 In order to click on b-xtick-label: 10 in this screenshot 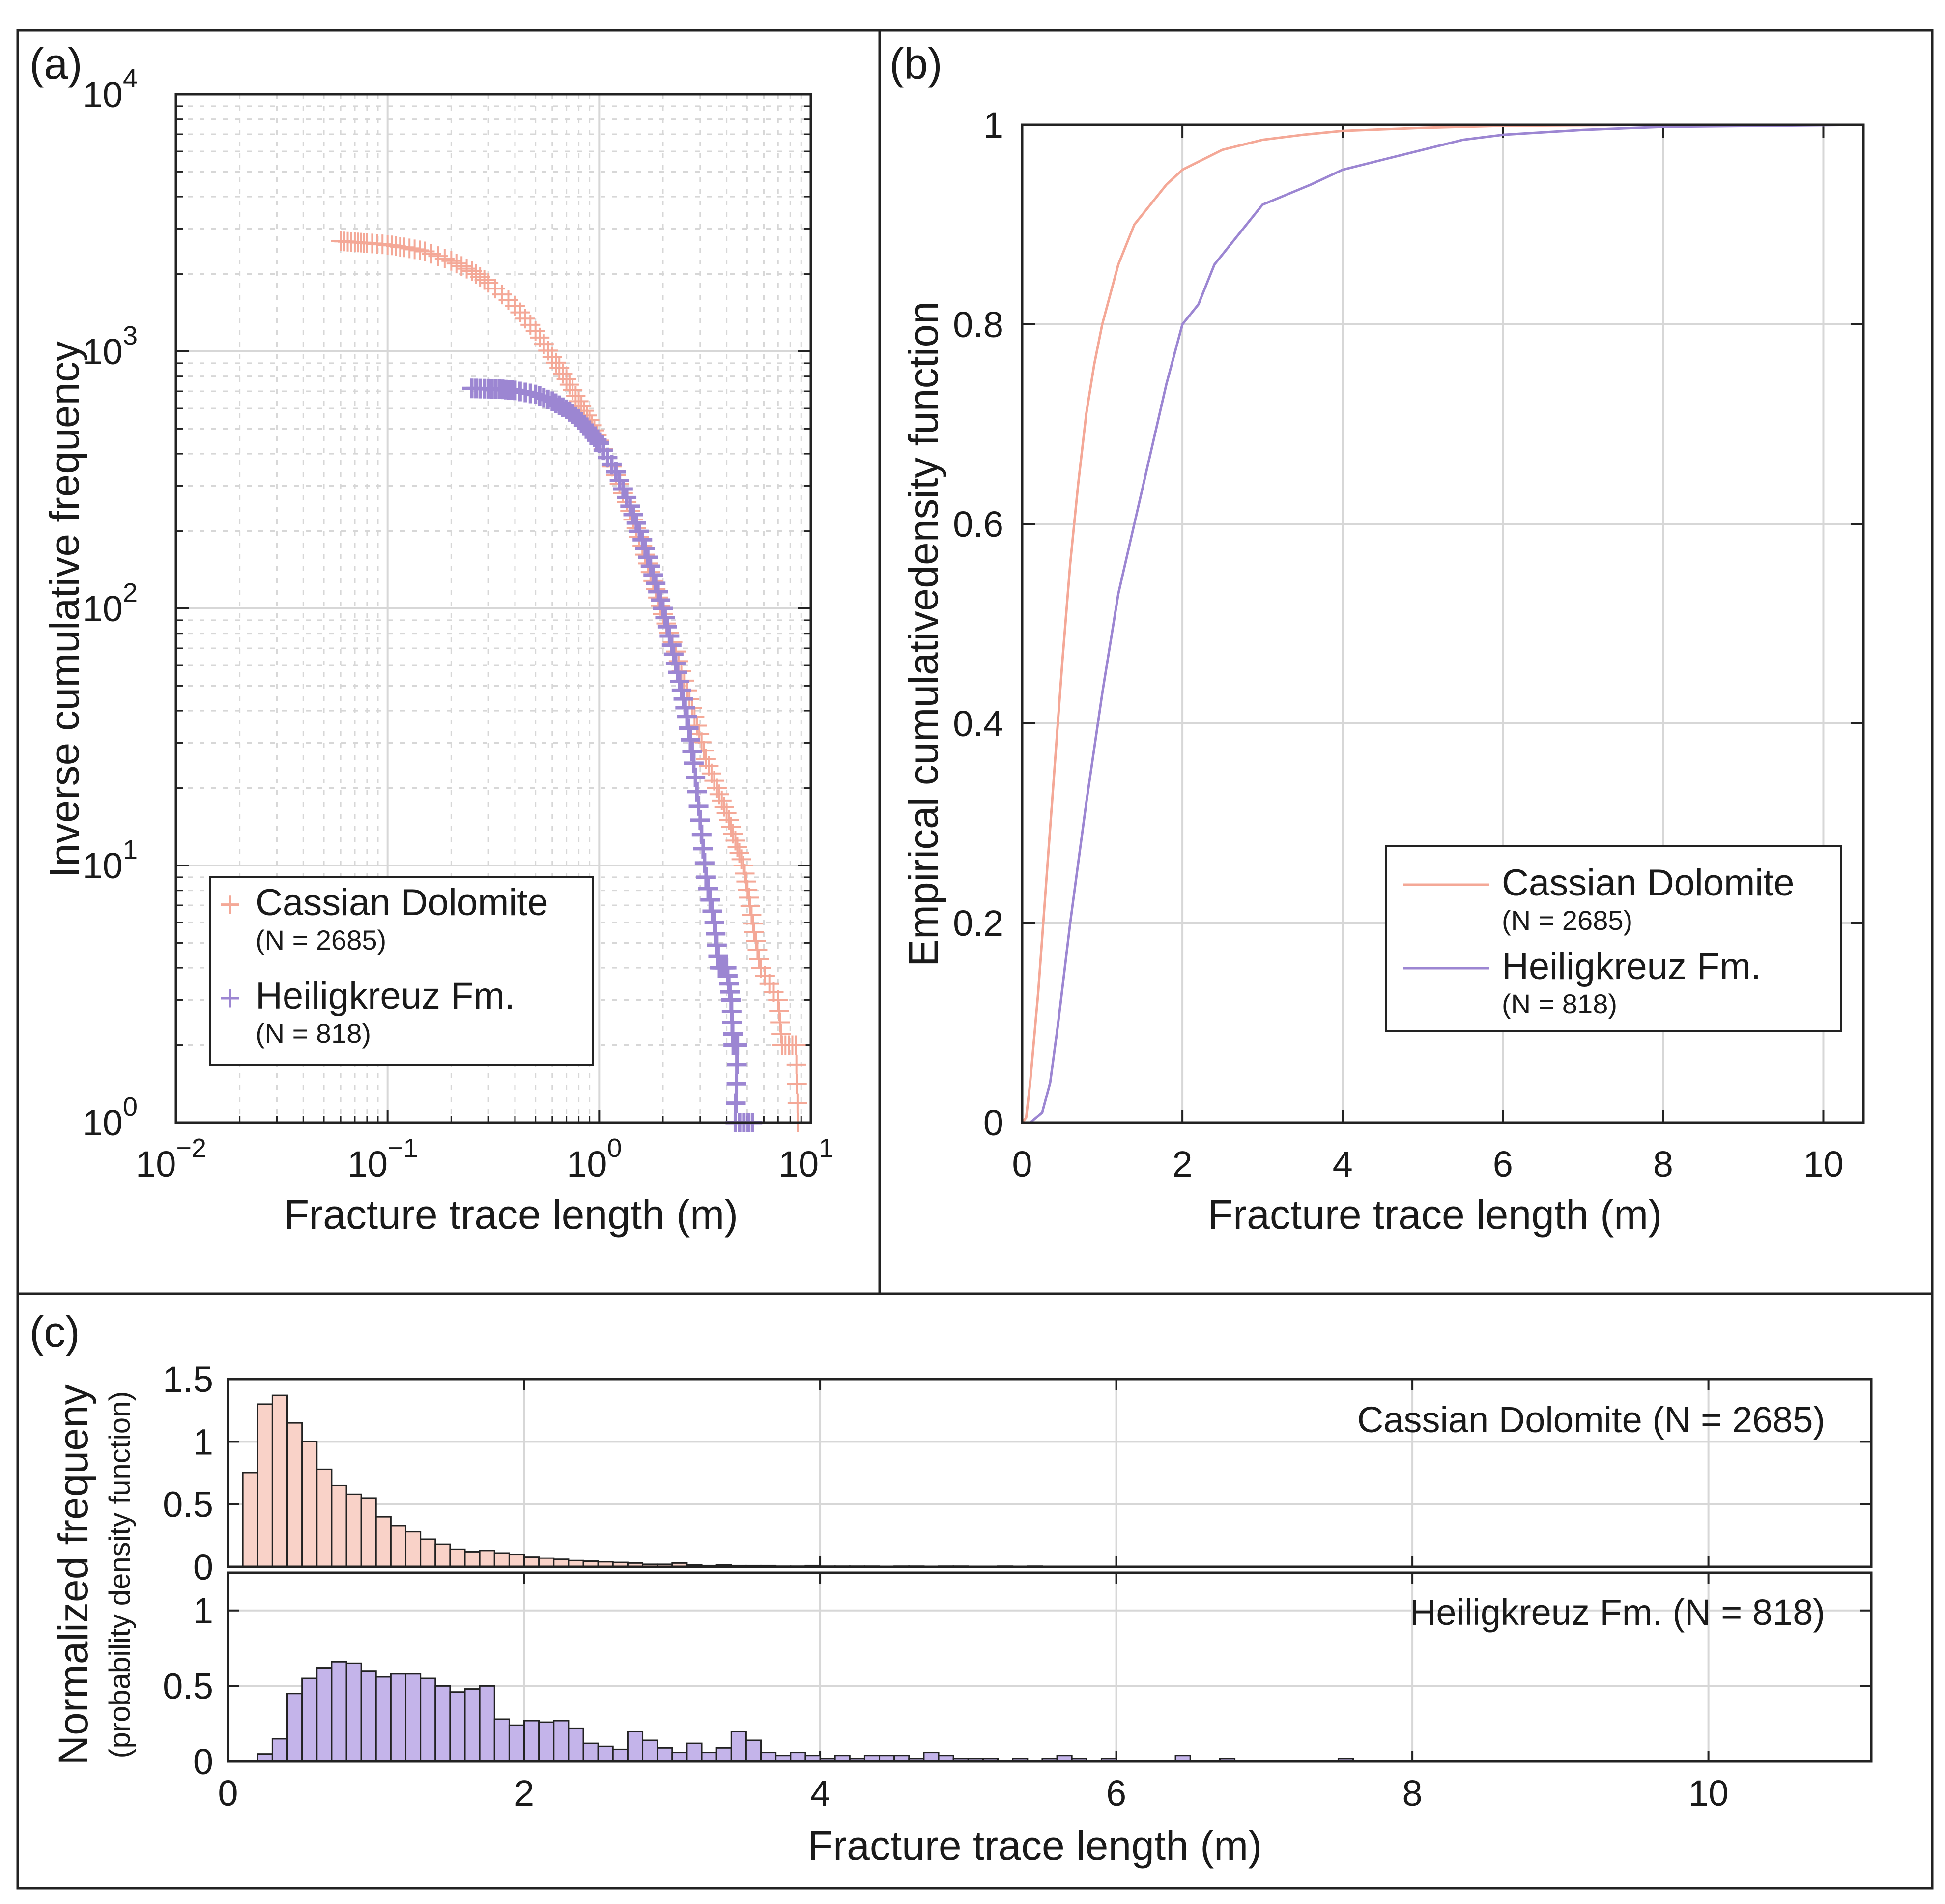, I will do `click(1823, 1164)`.